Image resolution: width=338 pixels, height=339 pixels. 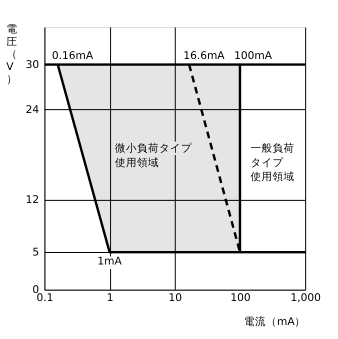 I want to click on y-axis-title: 電圧（V）, so click(x=12, y=54).